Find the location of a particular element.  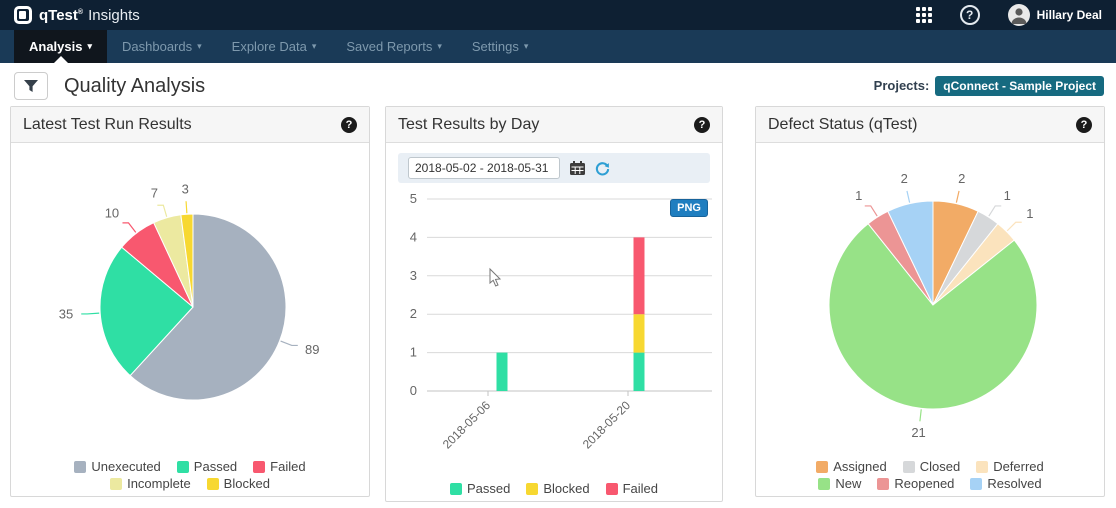

legend-label: Closed is located at coordinates (940, 466).